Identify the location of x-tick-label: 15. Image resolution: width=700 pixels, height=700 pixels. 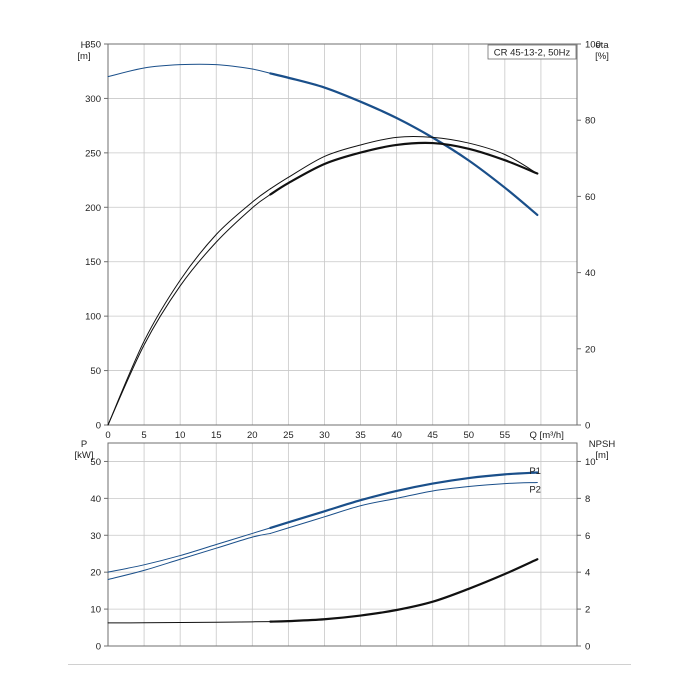
(216, 435).